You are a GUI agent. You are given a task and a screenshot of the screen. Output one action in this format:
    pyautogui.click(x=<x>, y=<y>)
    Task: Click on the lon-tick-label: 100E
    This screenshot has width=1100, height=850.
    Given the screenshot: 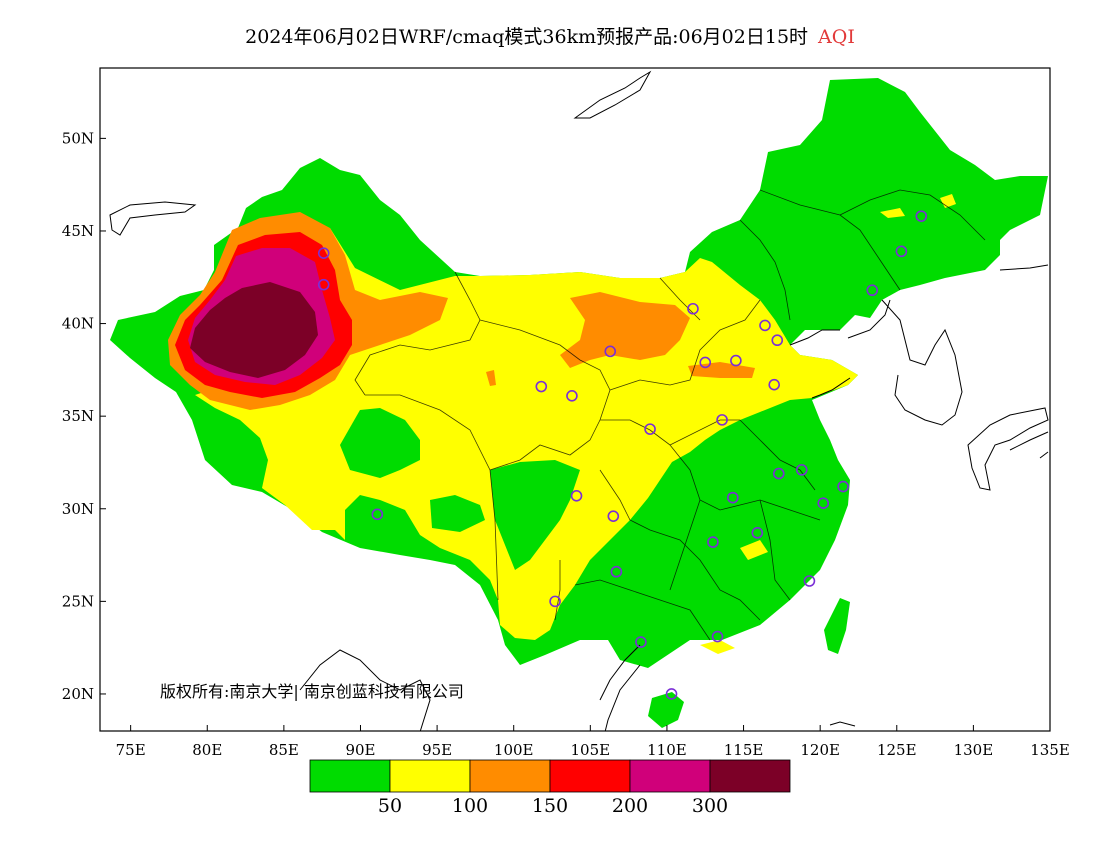 What is the action you would take?
    pyautogui.click(x=514, y=750)
    